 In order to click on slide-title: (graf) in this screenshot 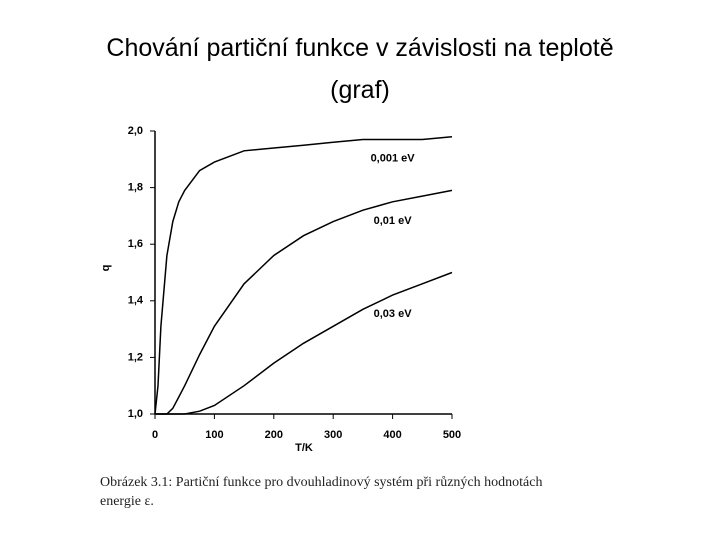, I will do `click(360, 90)`.